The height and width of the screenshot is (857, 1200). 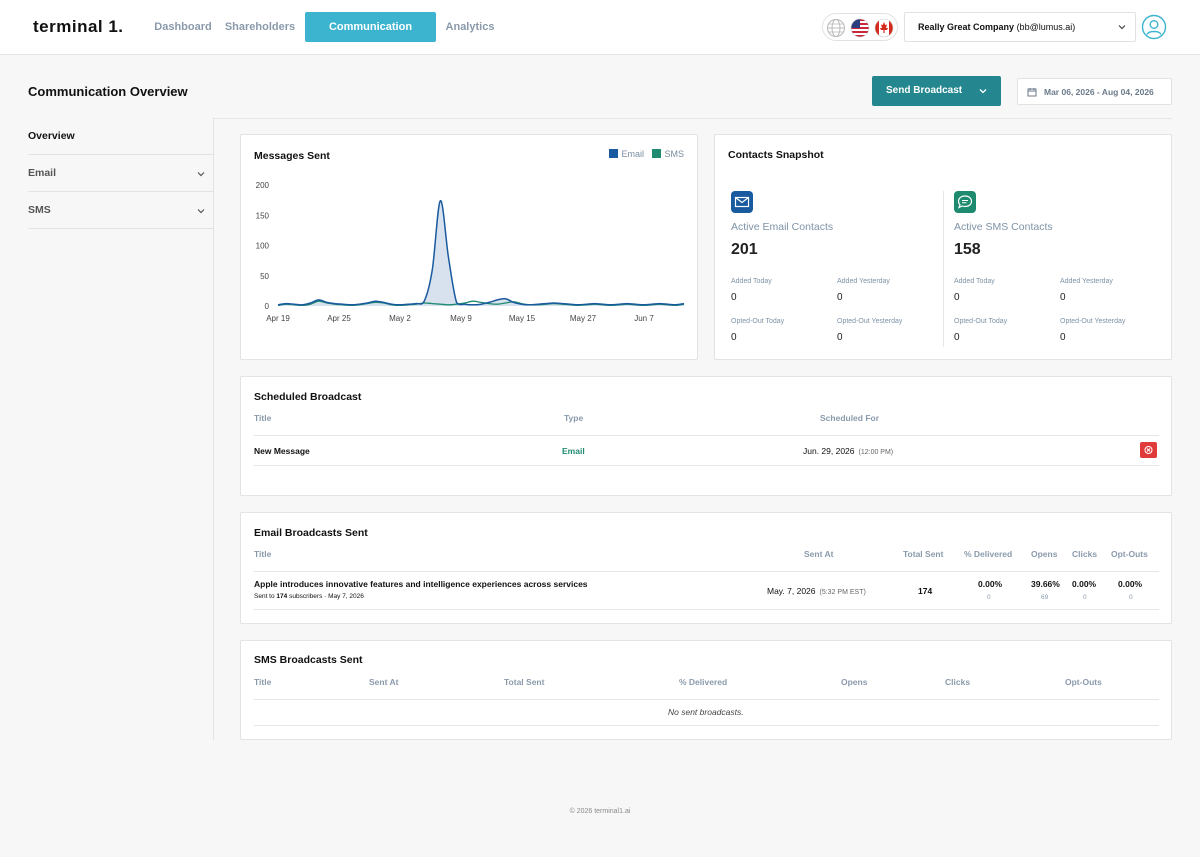 What do you see at coordinates (263, 246) in the screenshot?
I see `y-tick-label: 100` at bounding box center [263, 246].